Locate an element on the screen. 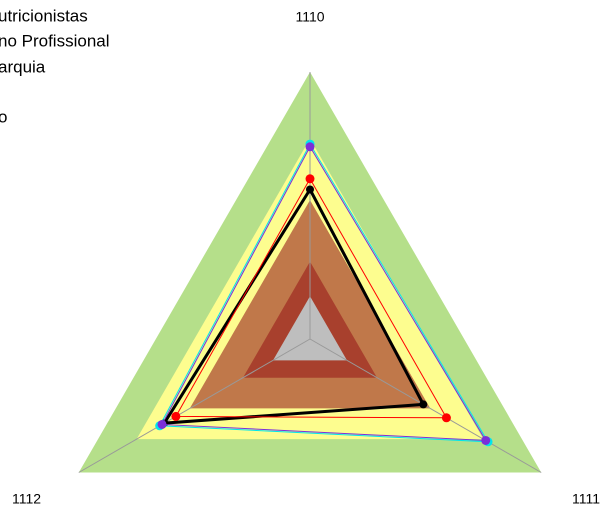  legend-label: utricionistas is located at coordinates (44, 15).